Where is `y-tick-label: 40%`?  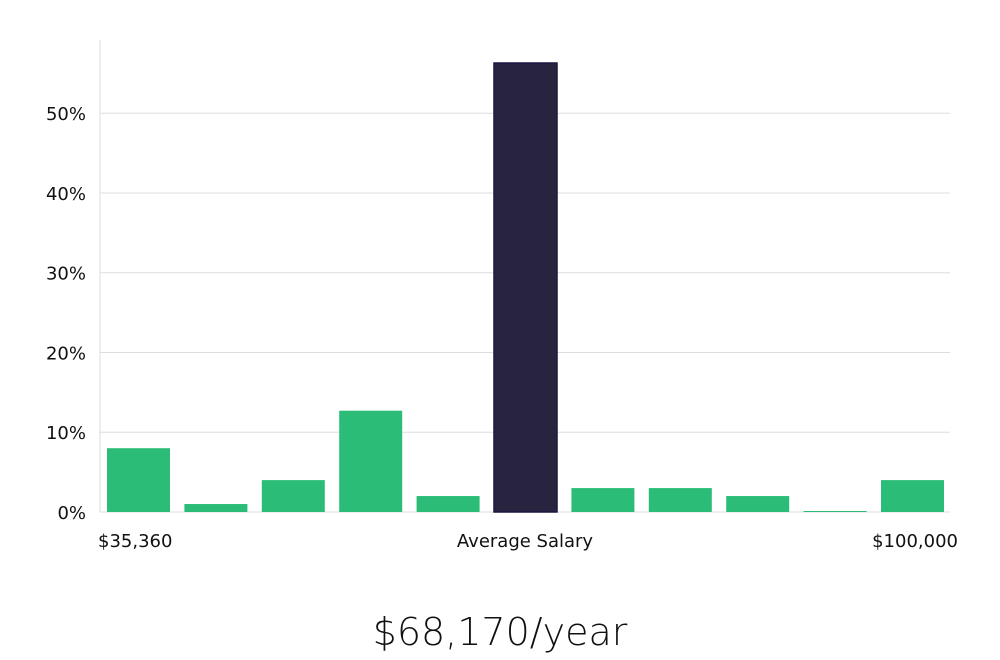 y-tick-label: 40% is located at coordinates (66, 194).